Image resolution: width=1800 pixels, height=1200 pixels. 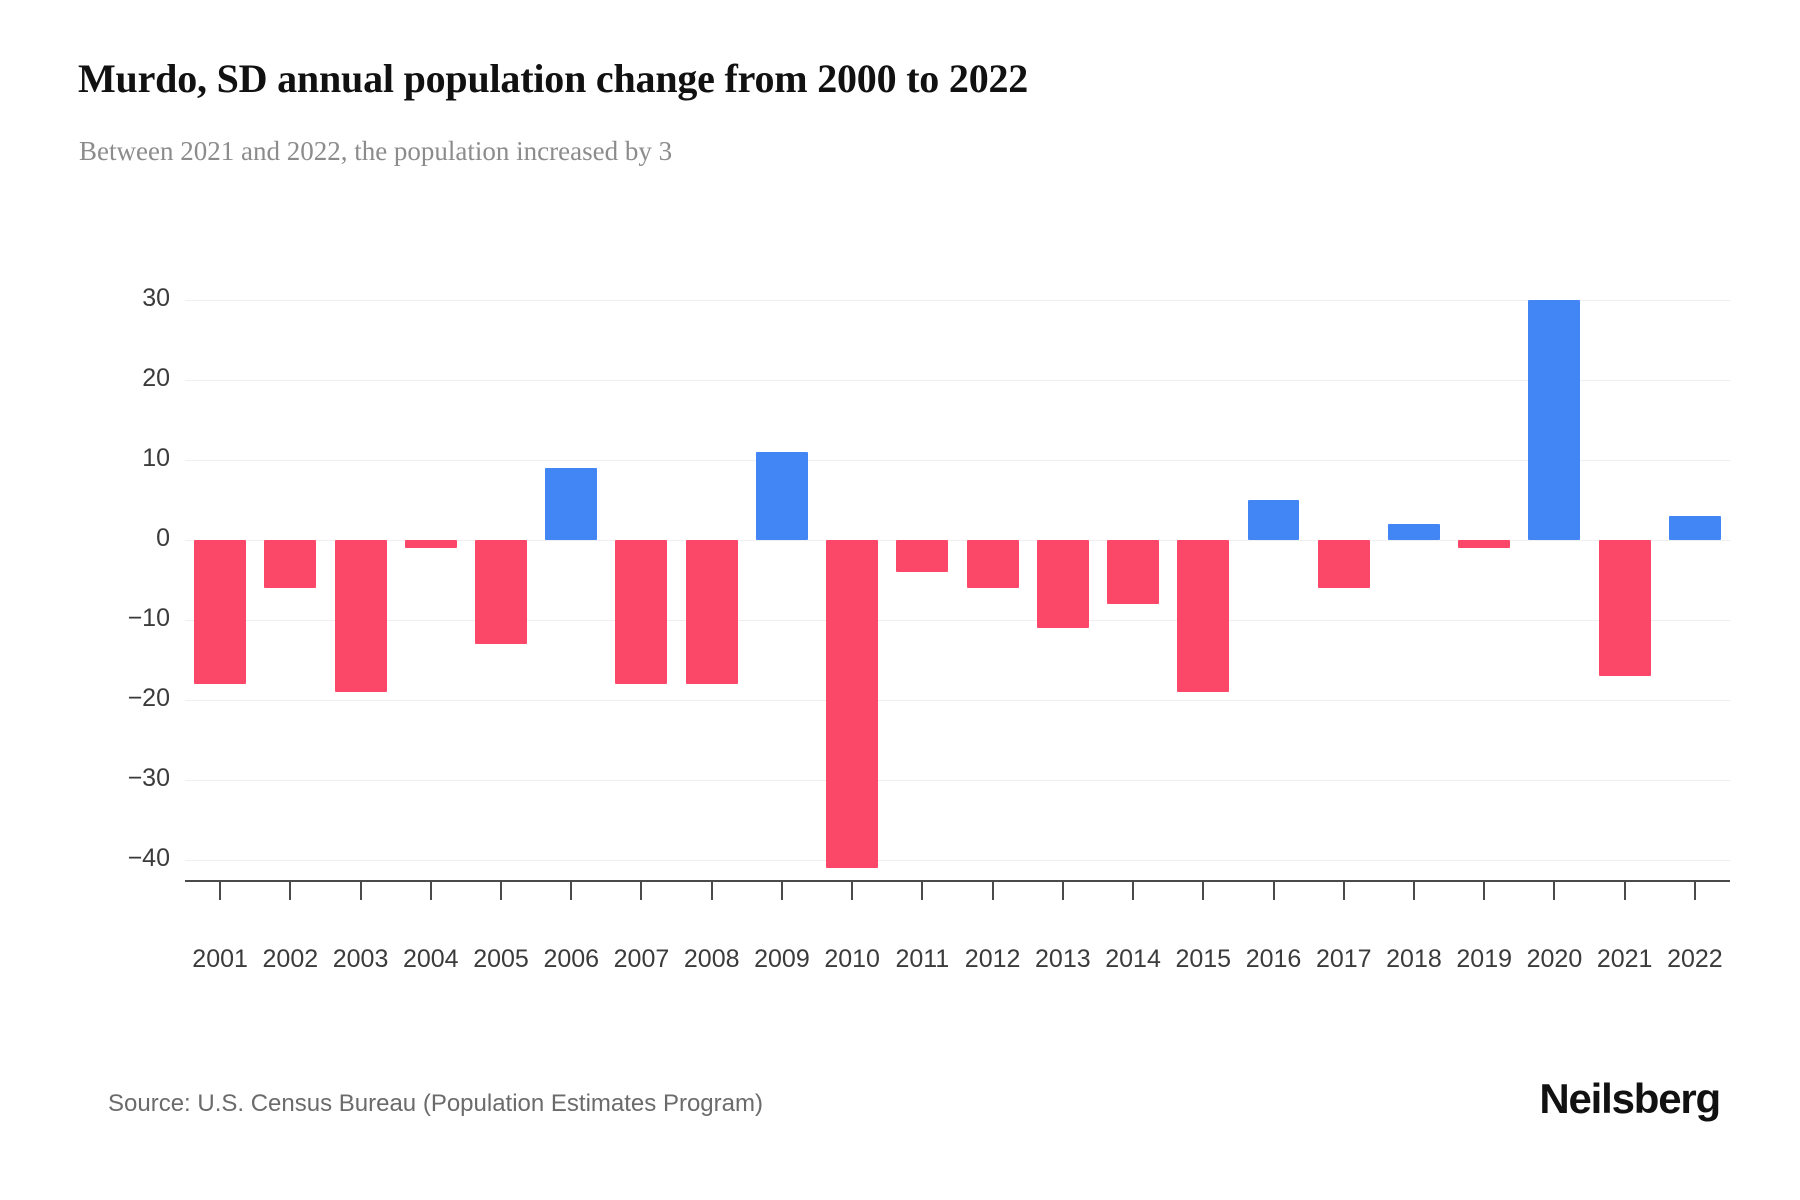 What do you see at coordinates (1630, 1098) in the screenshot?
I see `brand-logo: Neilsberg` at bounding box center [1630, 1098].